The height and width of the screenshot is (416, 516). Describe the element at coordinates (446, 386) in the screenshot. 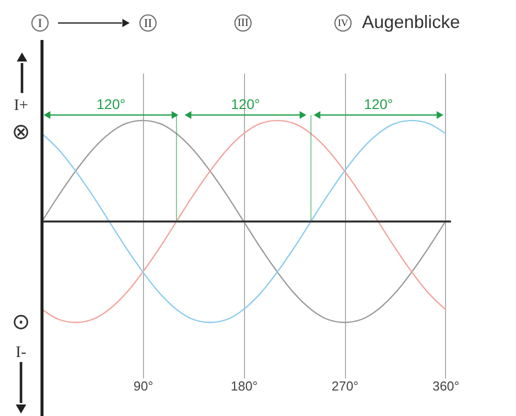

I see `x-tick-label: 360°` at that location.